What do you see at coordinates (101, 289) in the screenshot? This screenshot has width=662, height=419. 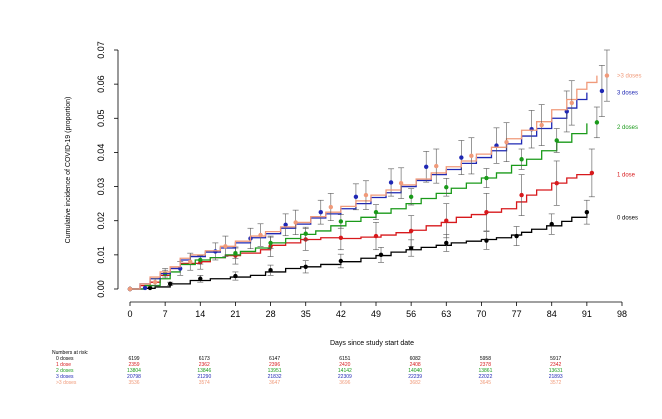 I see `y-tick-label: 0.00` at bounding box center [101, 289].